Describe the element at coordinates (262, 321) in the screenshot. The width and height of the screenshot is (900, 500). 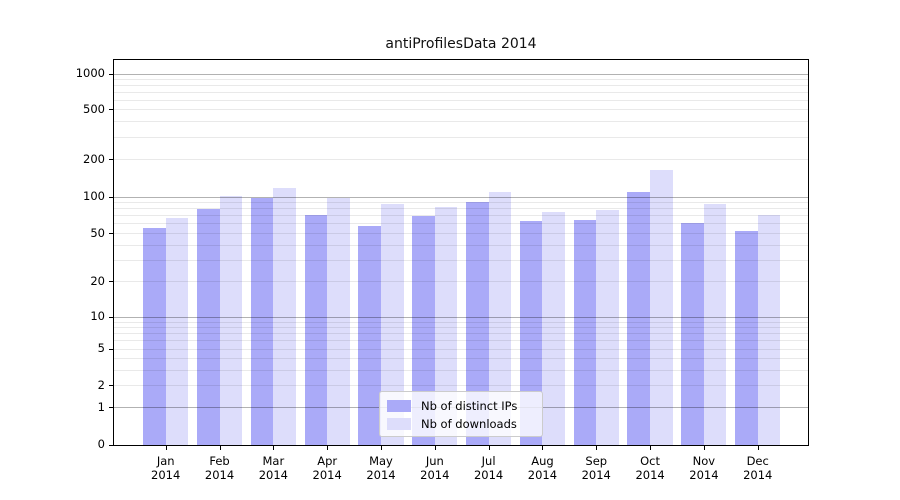
I see `bar-ips-mar` at that location.